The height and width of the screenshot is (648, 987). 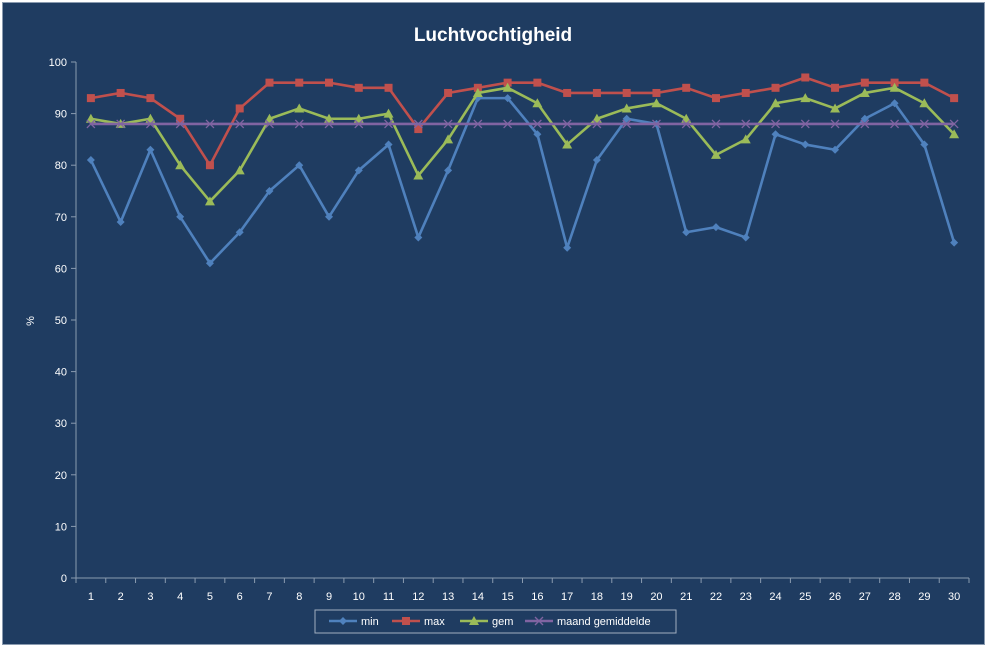 What do you see at coordinates (522, 121) in the screenshot?
I see `series-line-max` at bounding box center [522, 121].